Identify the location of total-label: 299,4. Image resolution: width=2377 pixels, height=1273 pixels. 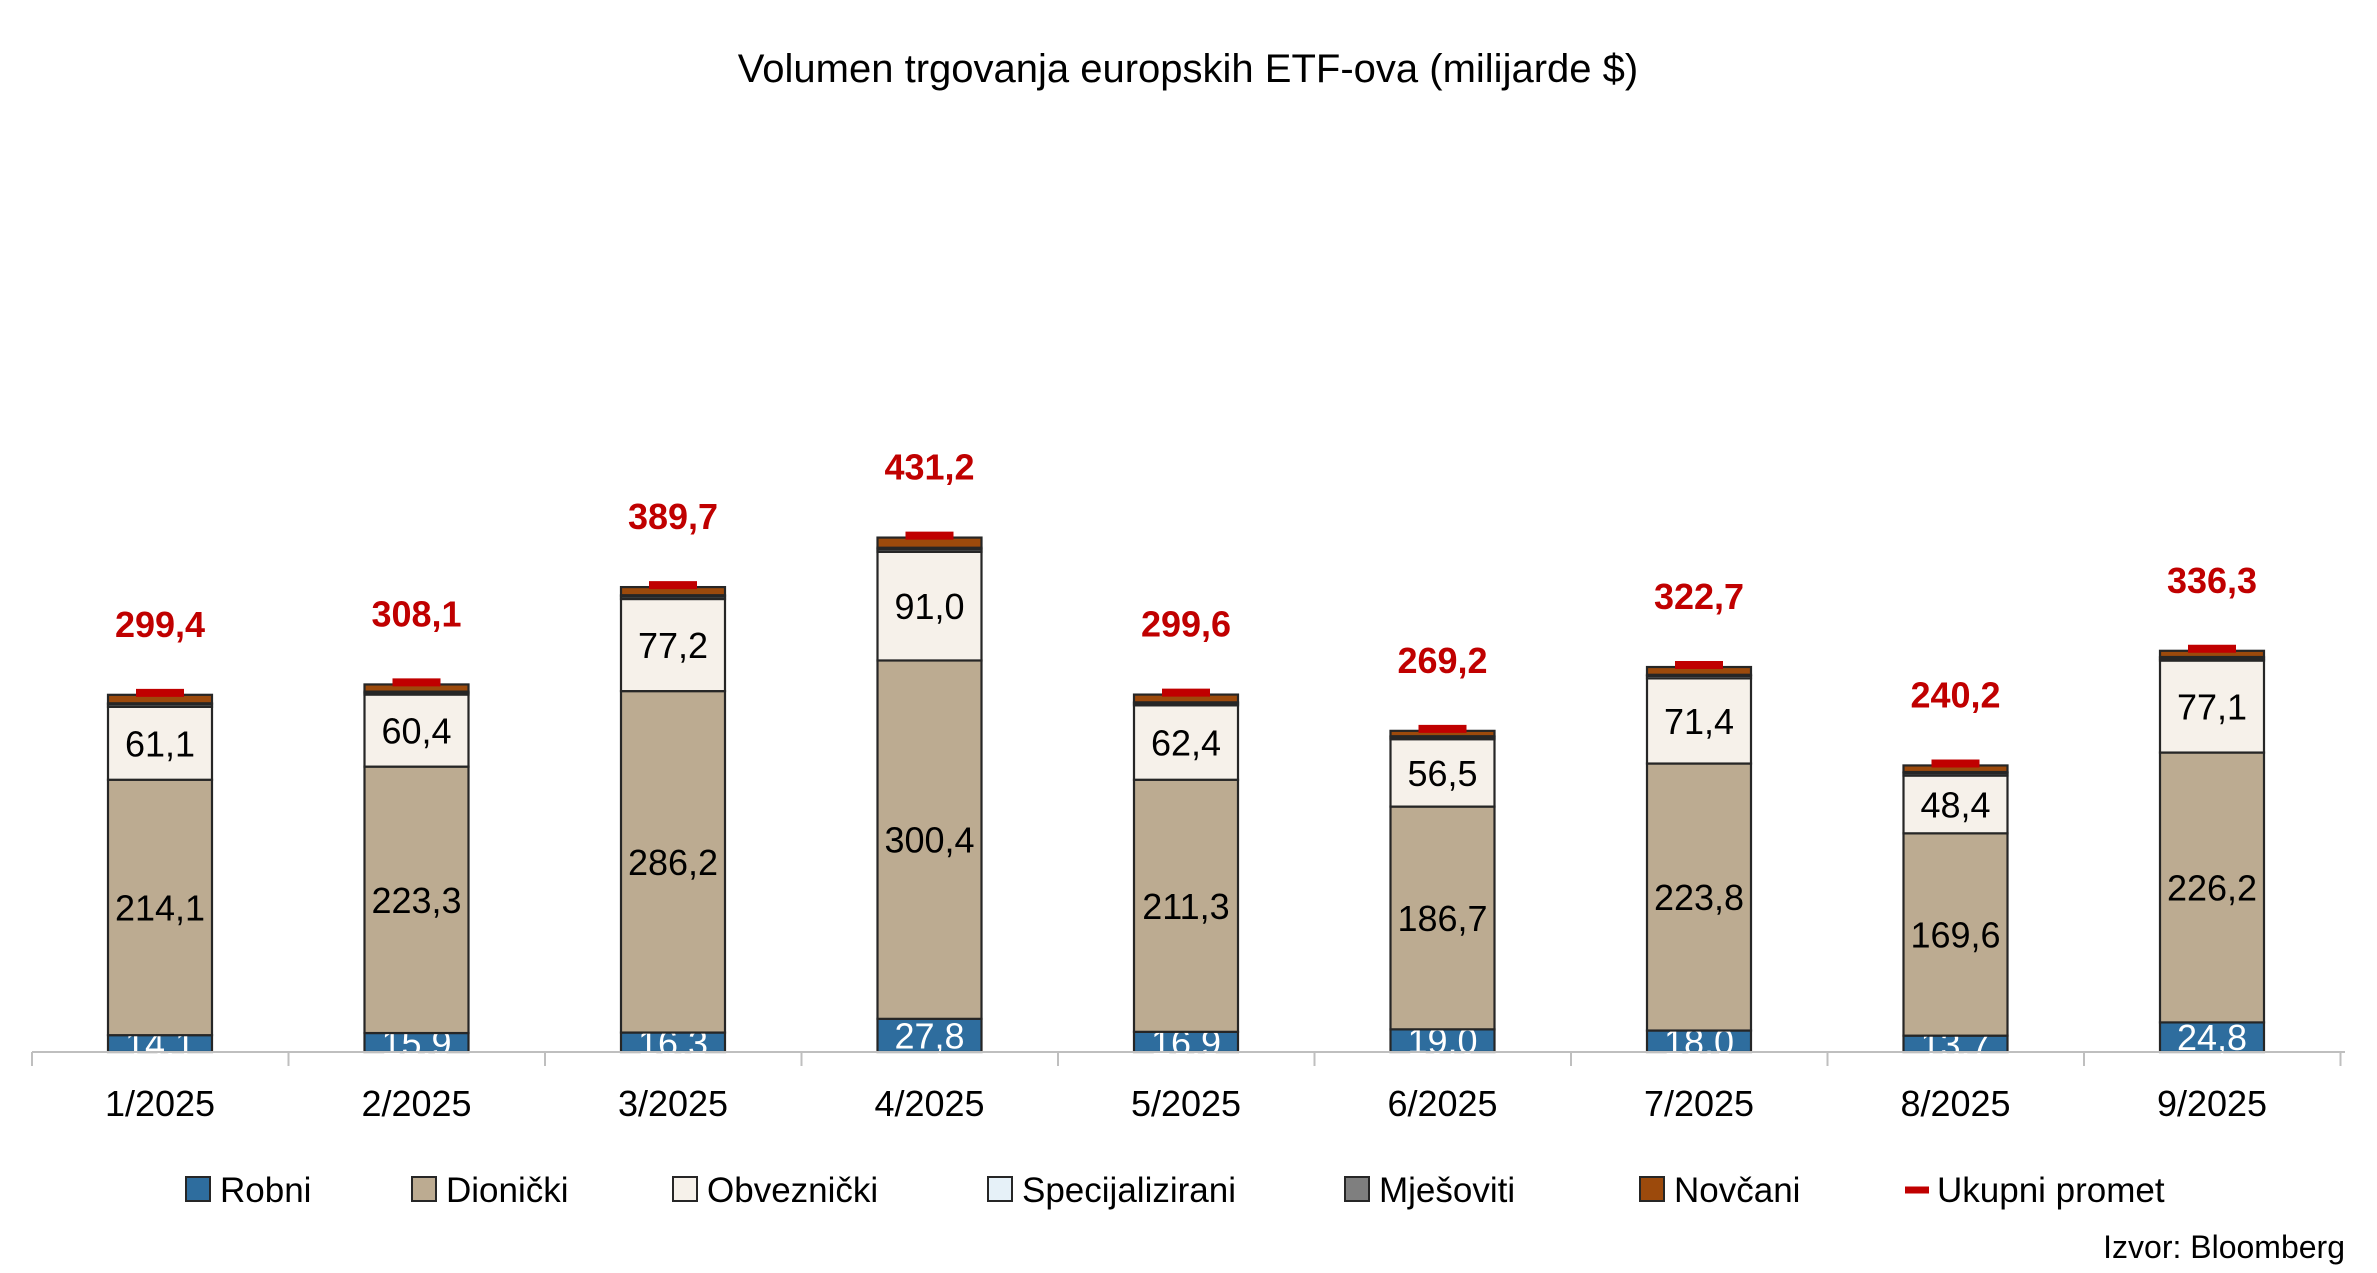
(160, 624).